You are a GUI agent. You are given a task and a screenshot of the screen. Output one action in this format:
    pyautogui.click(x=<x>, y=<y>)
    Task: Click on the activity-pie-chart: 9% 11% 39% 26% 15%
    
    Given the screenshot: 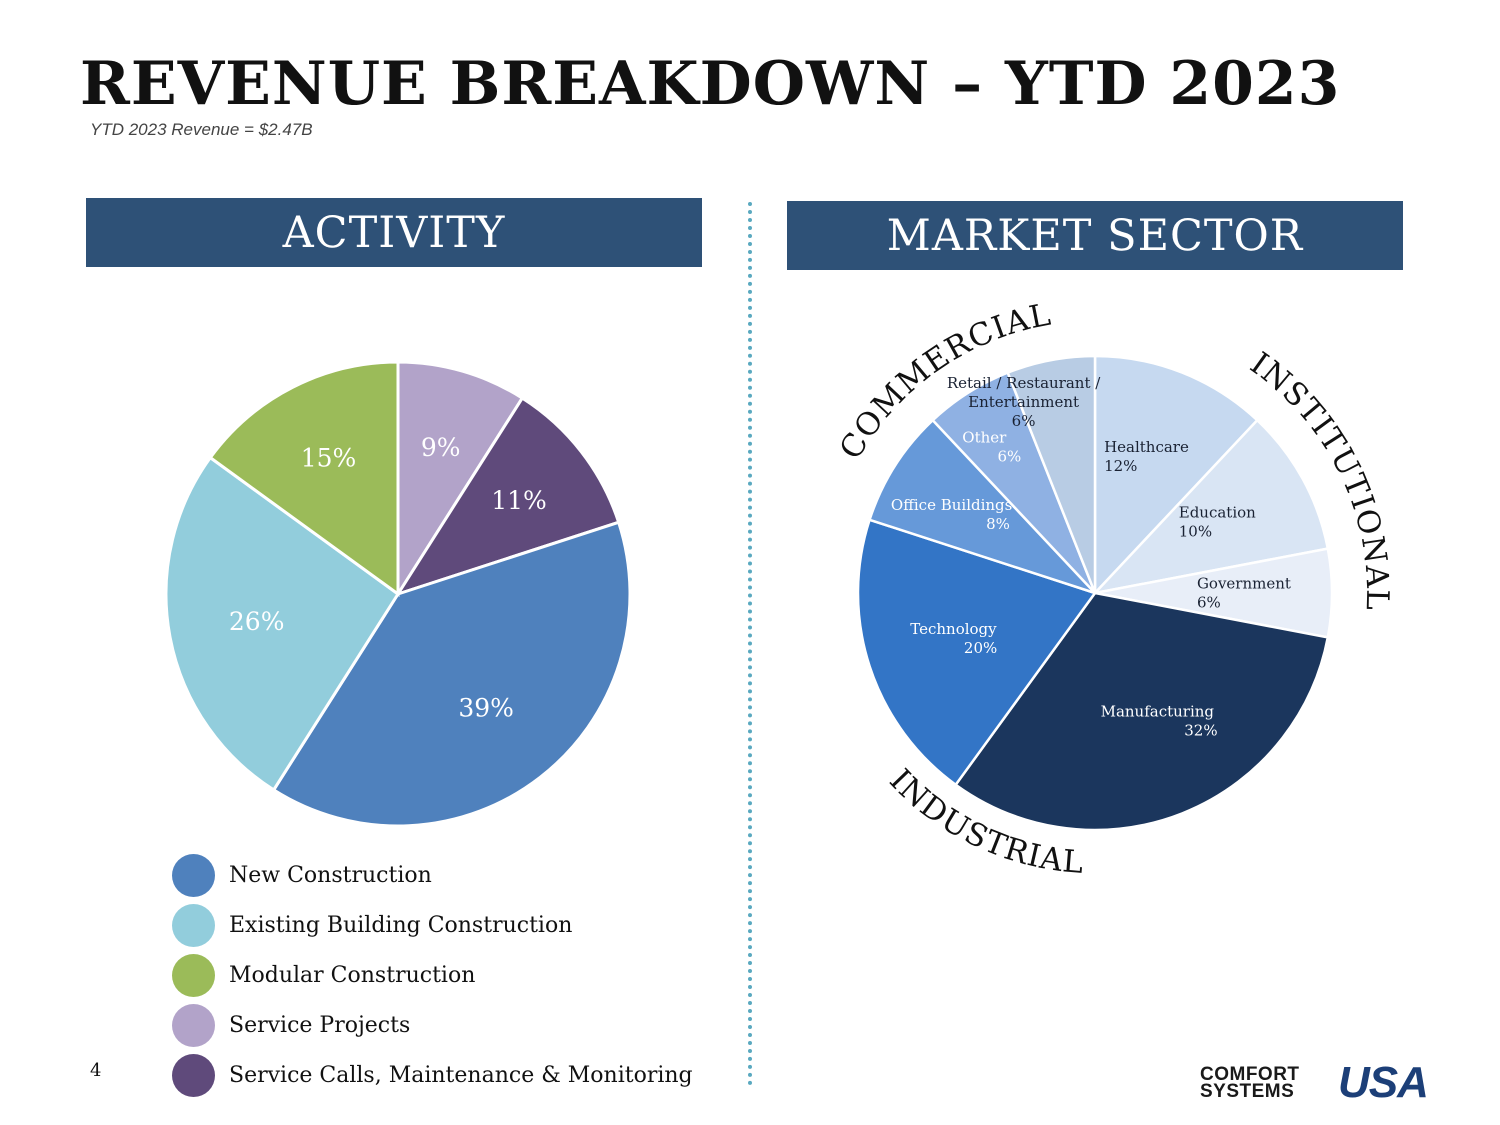 What is the action you would take?
    pyautogui.click(x=398, y=594)
    